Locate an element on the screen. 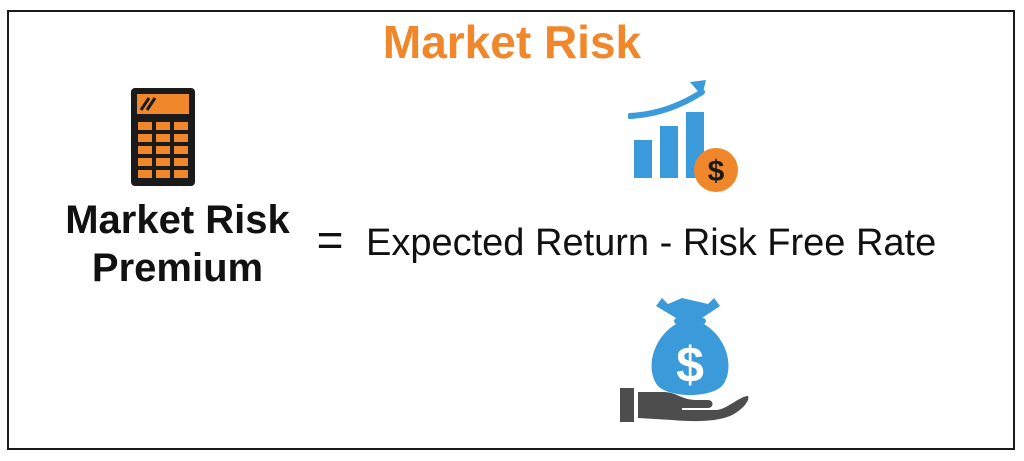 The width and height of the screenshot is (1024, 461). bar-chart-growth-icon: $ is located at coordinates (683, 136).